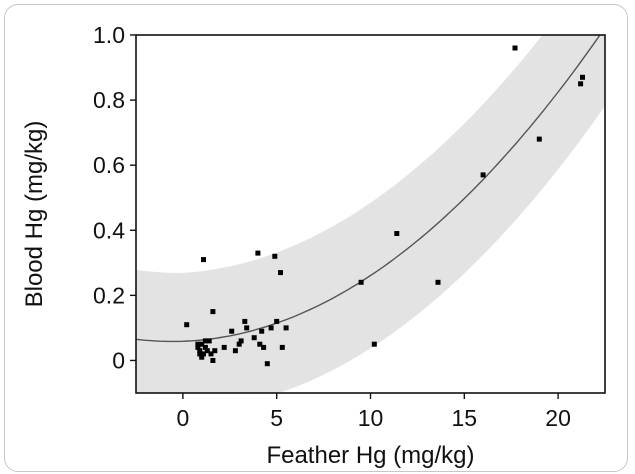  What do you see at coordinates (371, 418) in the screenshot?
I see `x-tick-label: 10` at bounding box center [371, 418].